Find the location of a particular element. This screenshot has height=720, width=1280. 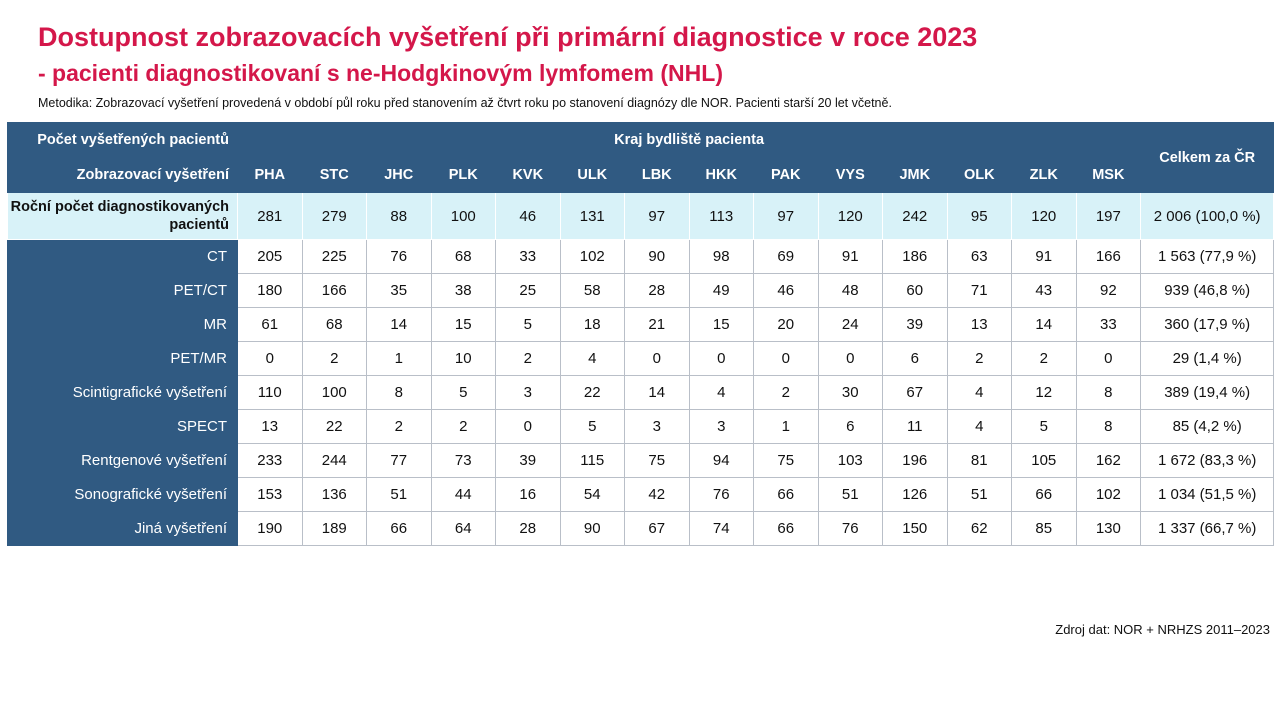

table-cell: 5 is located at coordinates (592, 426).